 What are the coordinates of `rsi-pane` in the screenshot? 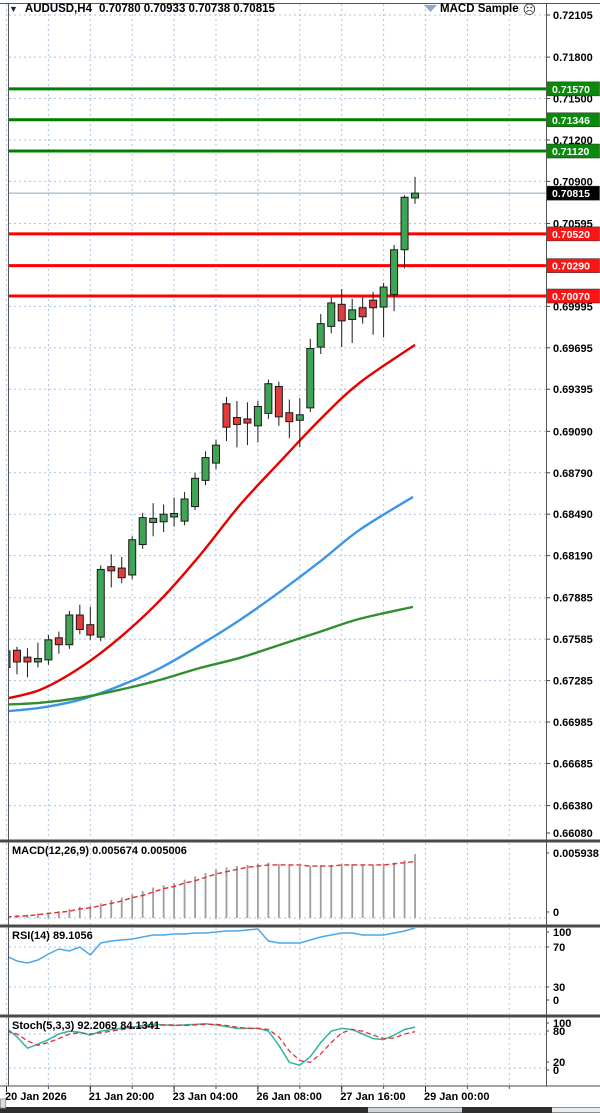 It's located at (277, 958).